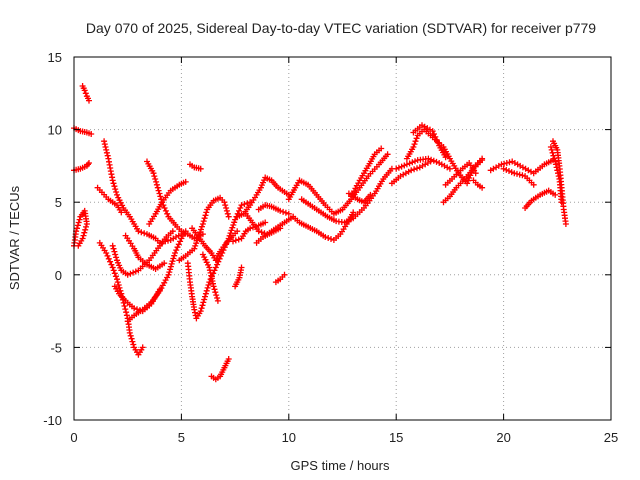 This screenshot has width=640, height=480. I want to click on x-axis-label: GPS time / hours, so click(340, 465).